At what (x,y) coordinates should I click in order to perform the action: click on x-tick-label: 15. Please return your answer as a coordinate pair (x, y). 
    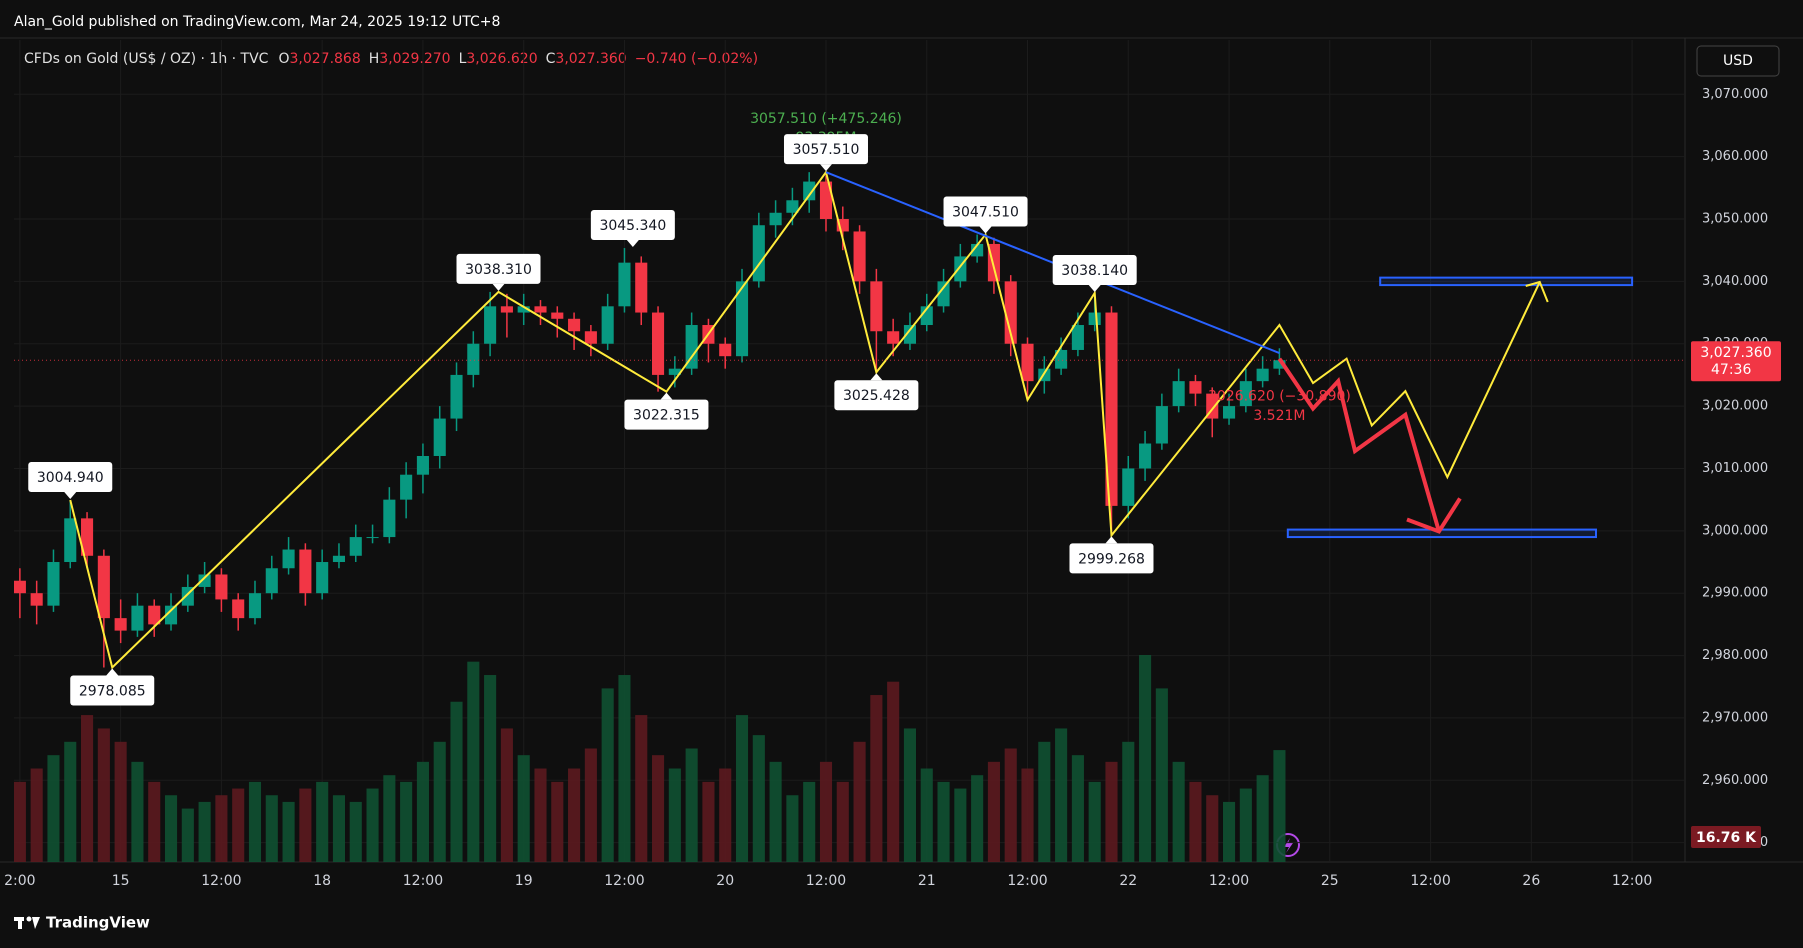
    Looking at the image, I should click on (121, 881).